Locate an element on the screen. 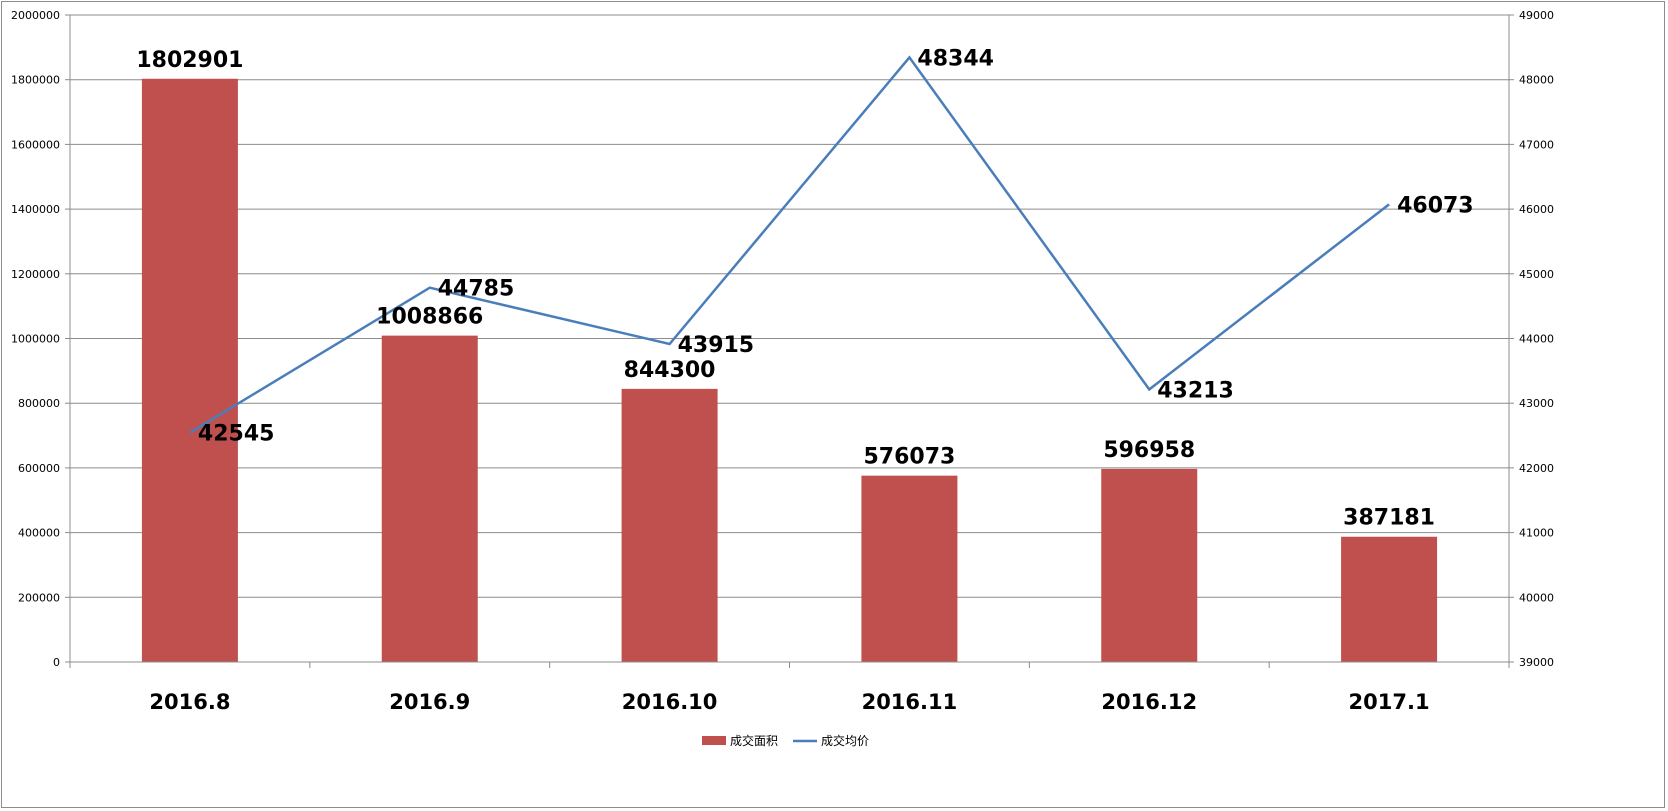 This screenshot has width=1668, height=811. x-axis-category-label: 2016.8 is located at coordinates (189, 702).